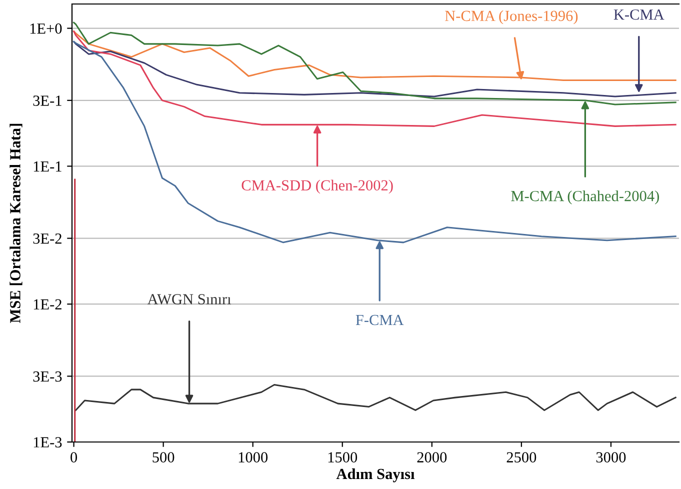 The width and height of the screenshot is (681, 489). Describe the element at coordinates (511, 17) in the screenshot. I see `annotation: N-CMA (Jones-1996)` at that location.